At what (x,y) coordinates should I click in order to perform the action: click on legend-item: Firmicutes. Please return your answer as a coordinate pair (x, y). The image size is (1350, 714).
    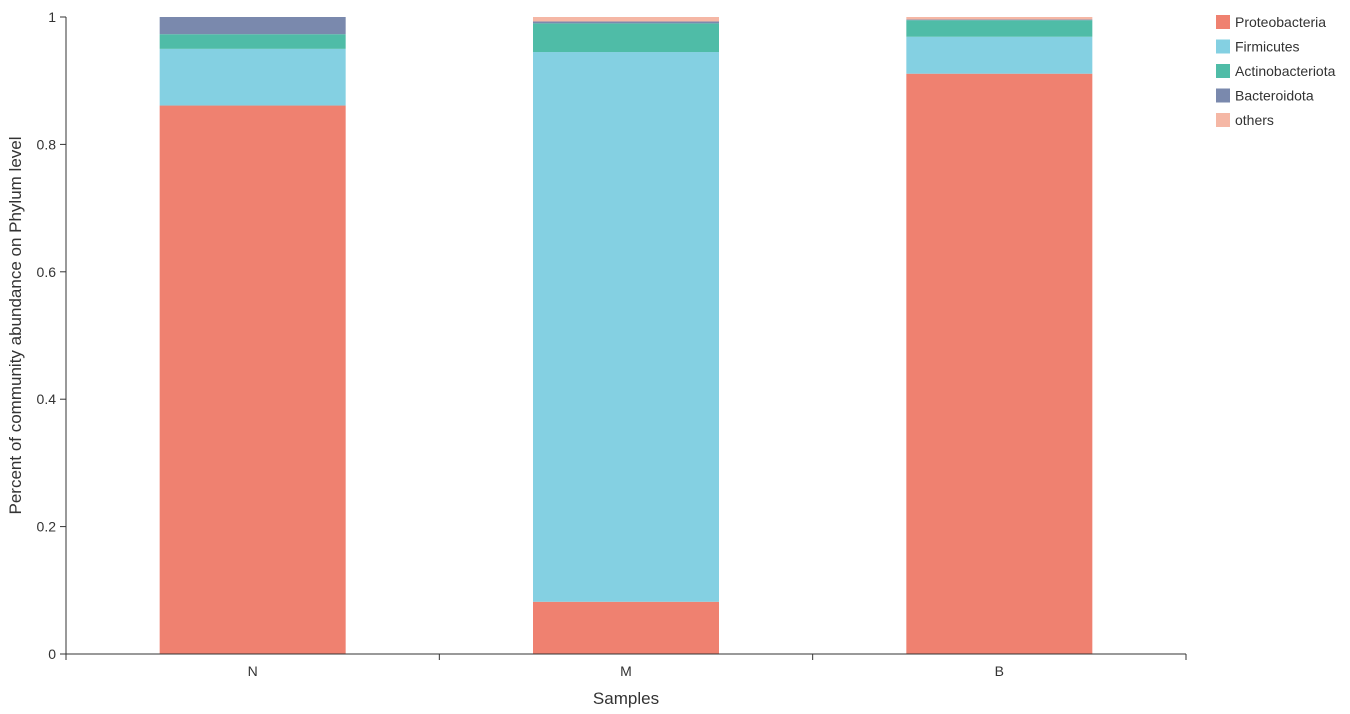
    Looking at the image, I should click on (1258, 47).